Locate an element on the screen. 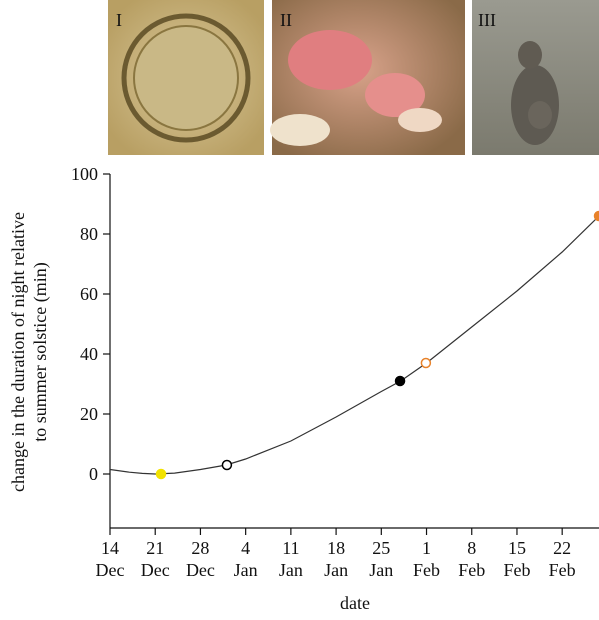 The width and height of the screenshot is (599, 620). x-tick-label: 1 Feb is located at coordinates (426, 559).